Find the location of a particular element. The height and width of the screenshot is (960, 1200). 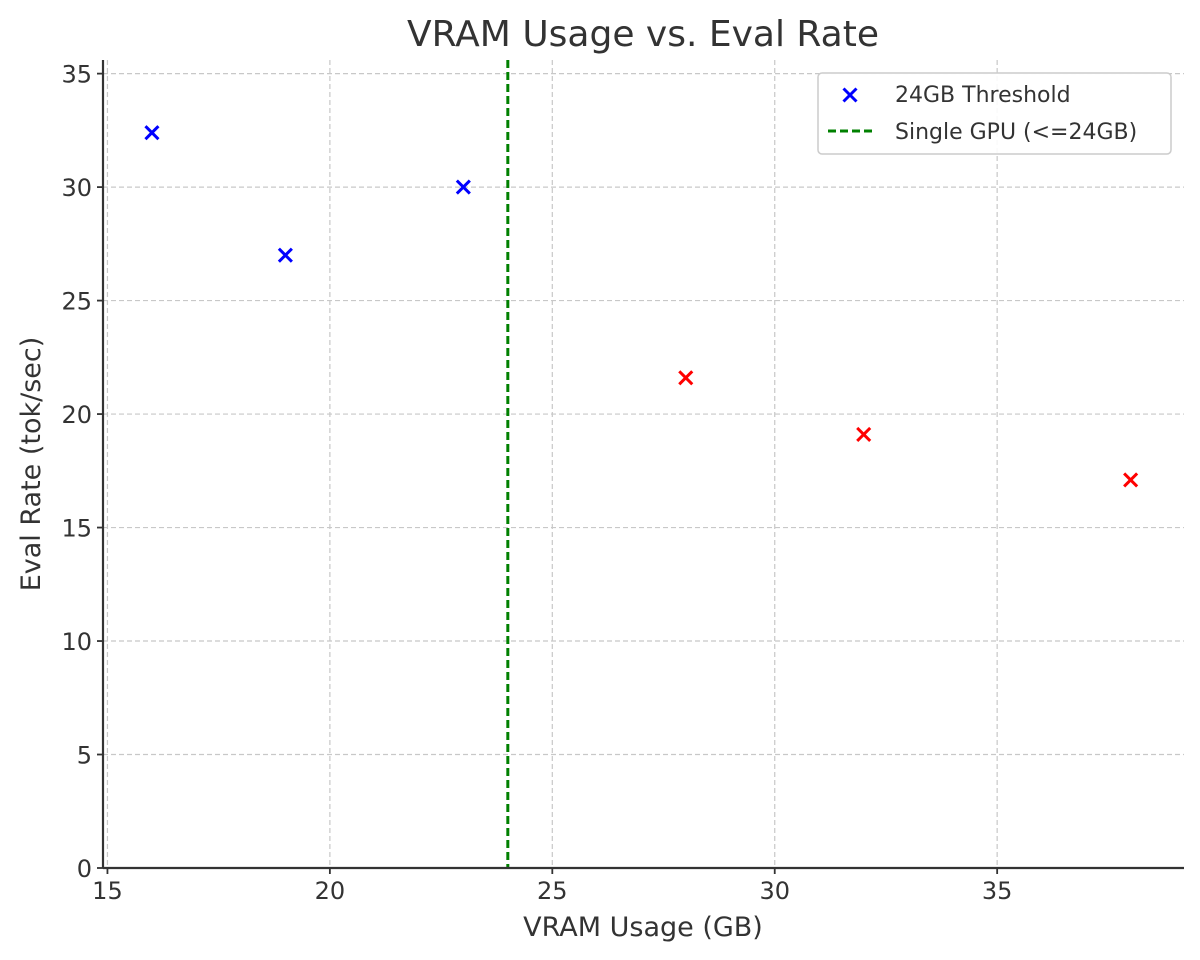

legend-label-threshold: 24GB Threshold is located at coordinates (983, 95).